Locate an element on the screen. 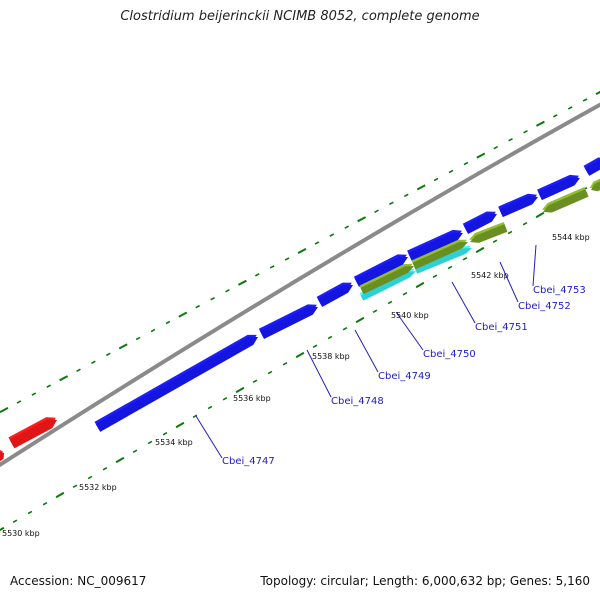 This screenshot has height=600, width=600. position-label: 5540 kbp is located at coordinates (410, 315).